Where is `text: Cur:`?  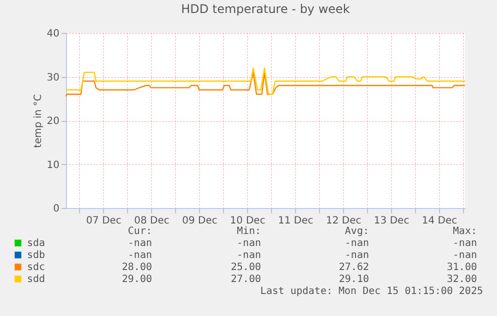
text: Cur: is located at coordinates (140, 231).